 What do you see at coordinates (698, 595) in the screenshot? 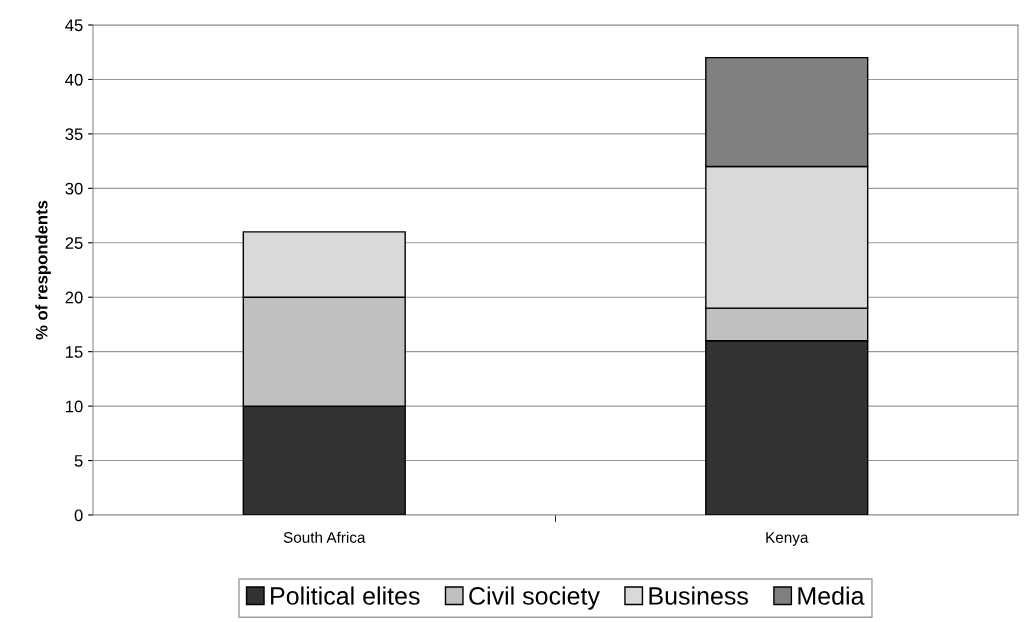
I see `legend-label: Business` at bounding box center [698, 595].